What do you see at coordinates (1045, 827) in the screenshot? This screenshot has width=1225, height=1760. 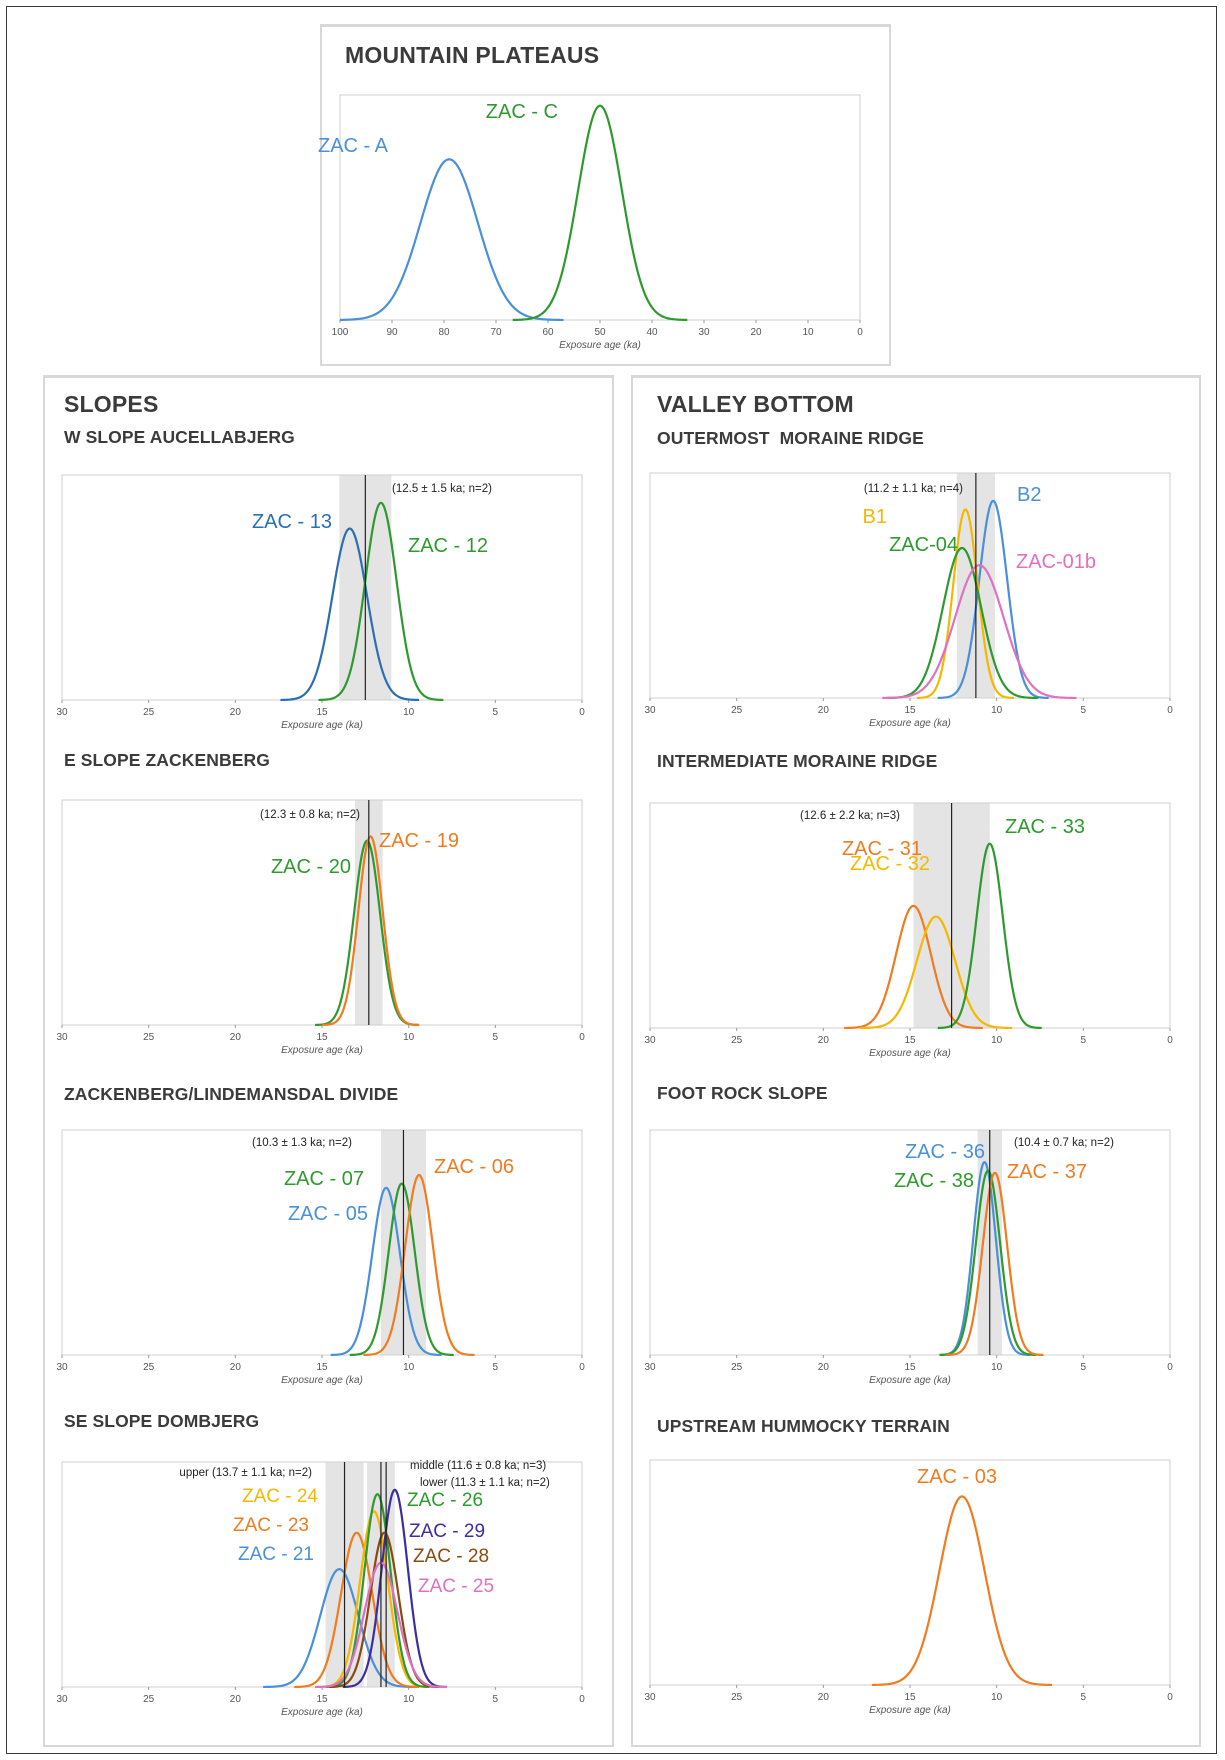 I see `series-label-zac-33: ZAC - 33` at bounding box center [1045, 827].